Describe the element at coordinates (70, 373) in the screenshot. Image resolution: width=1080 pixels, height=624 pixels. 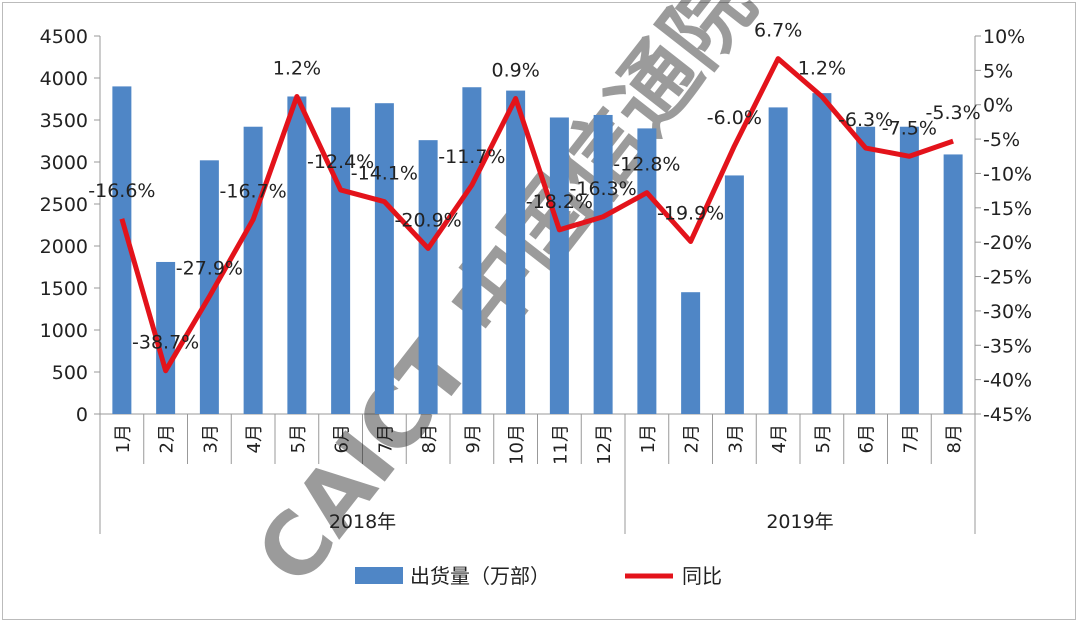
I see `left-tick-label: 500` at that location.